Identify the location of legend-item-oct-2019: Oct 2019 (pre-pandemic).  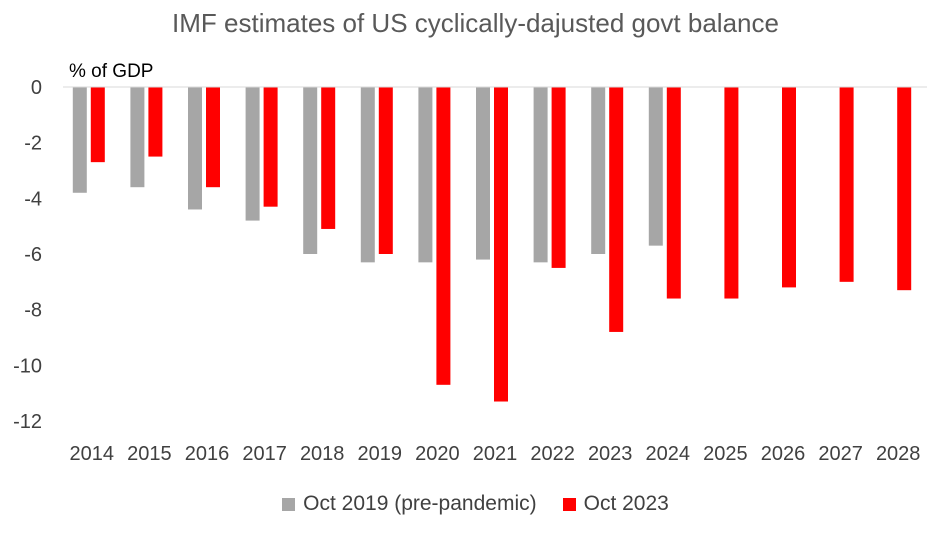
(409, 504).